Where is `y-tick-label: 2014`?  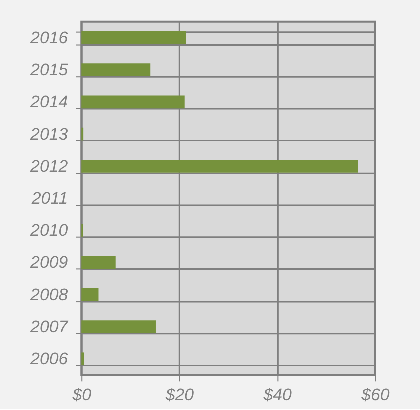
y-tick-label: 2014 is located at coordinates (49, 102).